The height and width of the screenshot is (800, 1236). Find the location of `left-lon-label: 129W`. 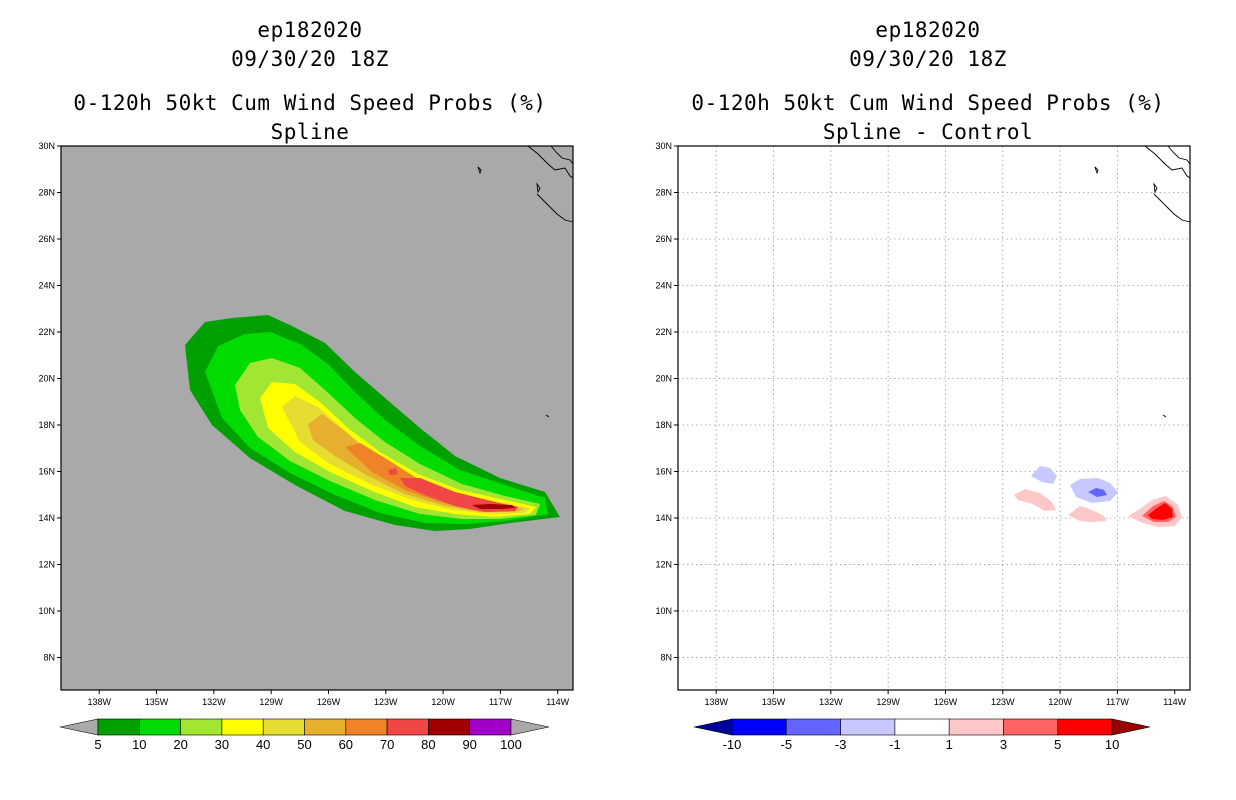

left-lon-label: 129W is located at coordinates (271, 702).